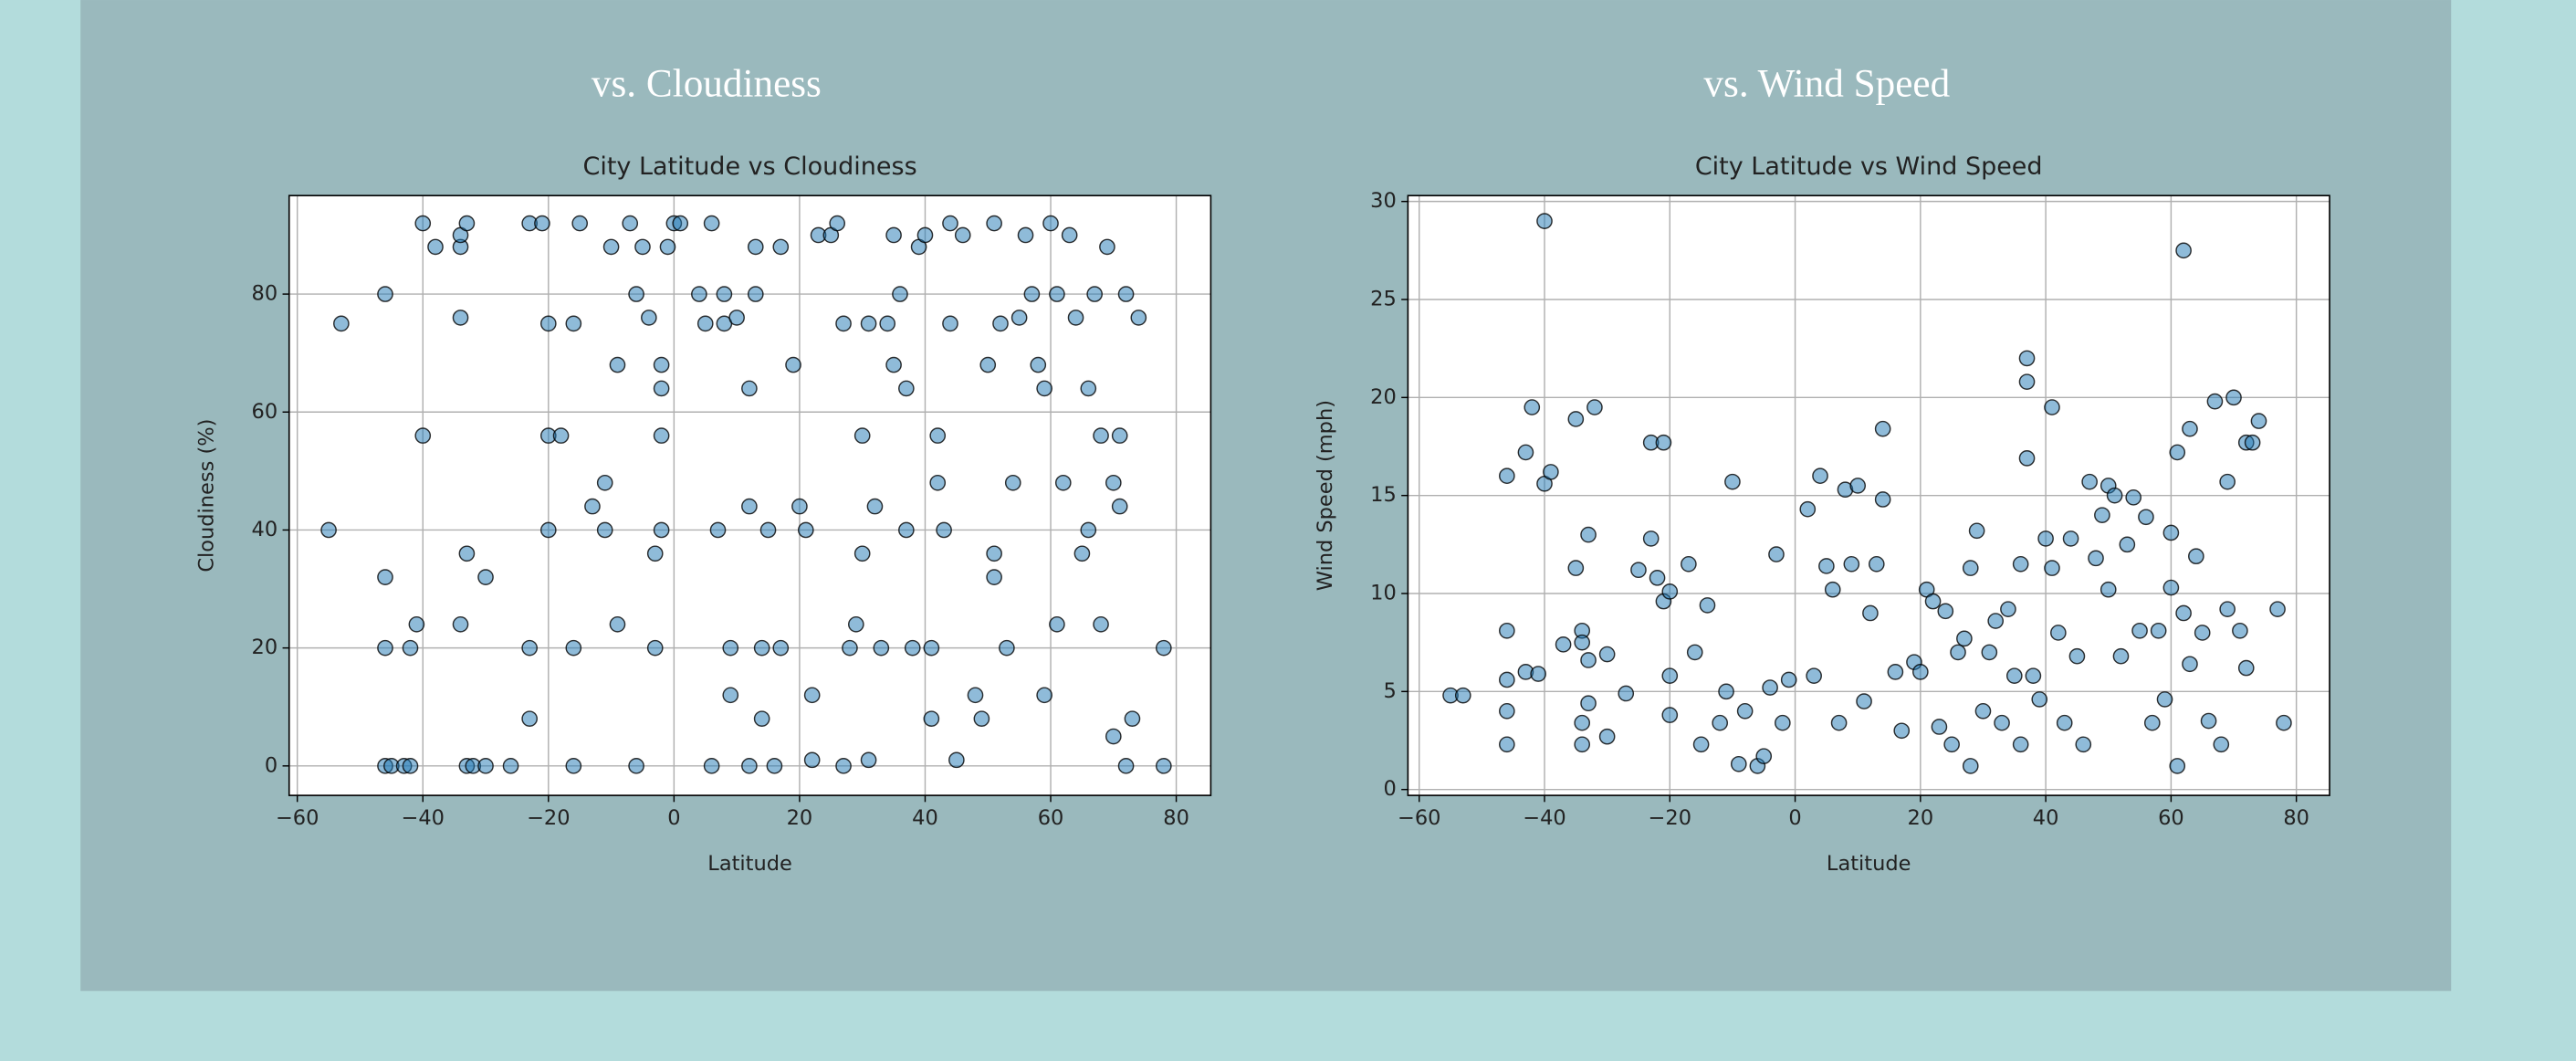 This screenshot has height=1061, width=2576. Describe the element at coordinates (271, 765) in the screenshot. I see `y-tick-label: 0` at that location.